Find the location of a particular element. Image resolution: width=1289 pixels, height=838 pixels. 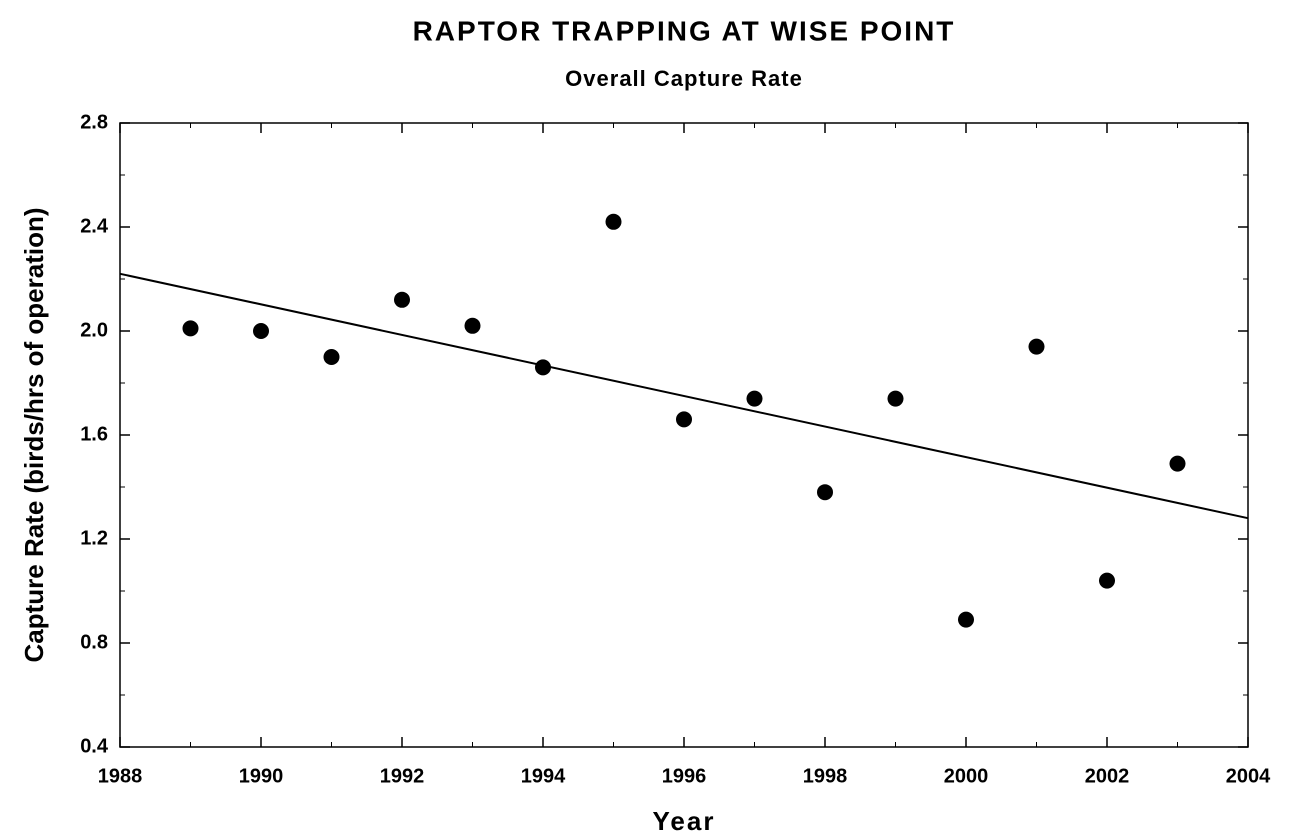

x-tick-label: 1998 is located at coordinates (825, 776).